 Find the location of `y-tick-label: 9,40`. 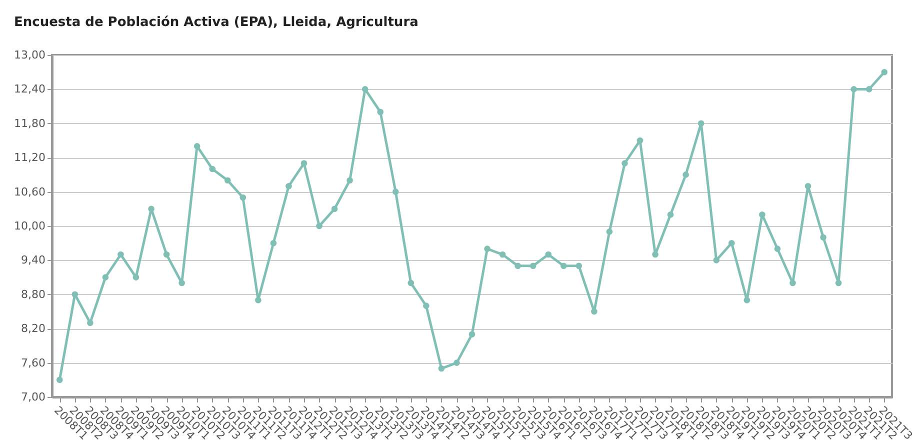

y-tick-label: 9,40 is located at coordinates (33, 260).